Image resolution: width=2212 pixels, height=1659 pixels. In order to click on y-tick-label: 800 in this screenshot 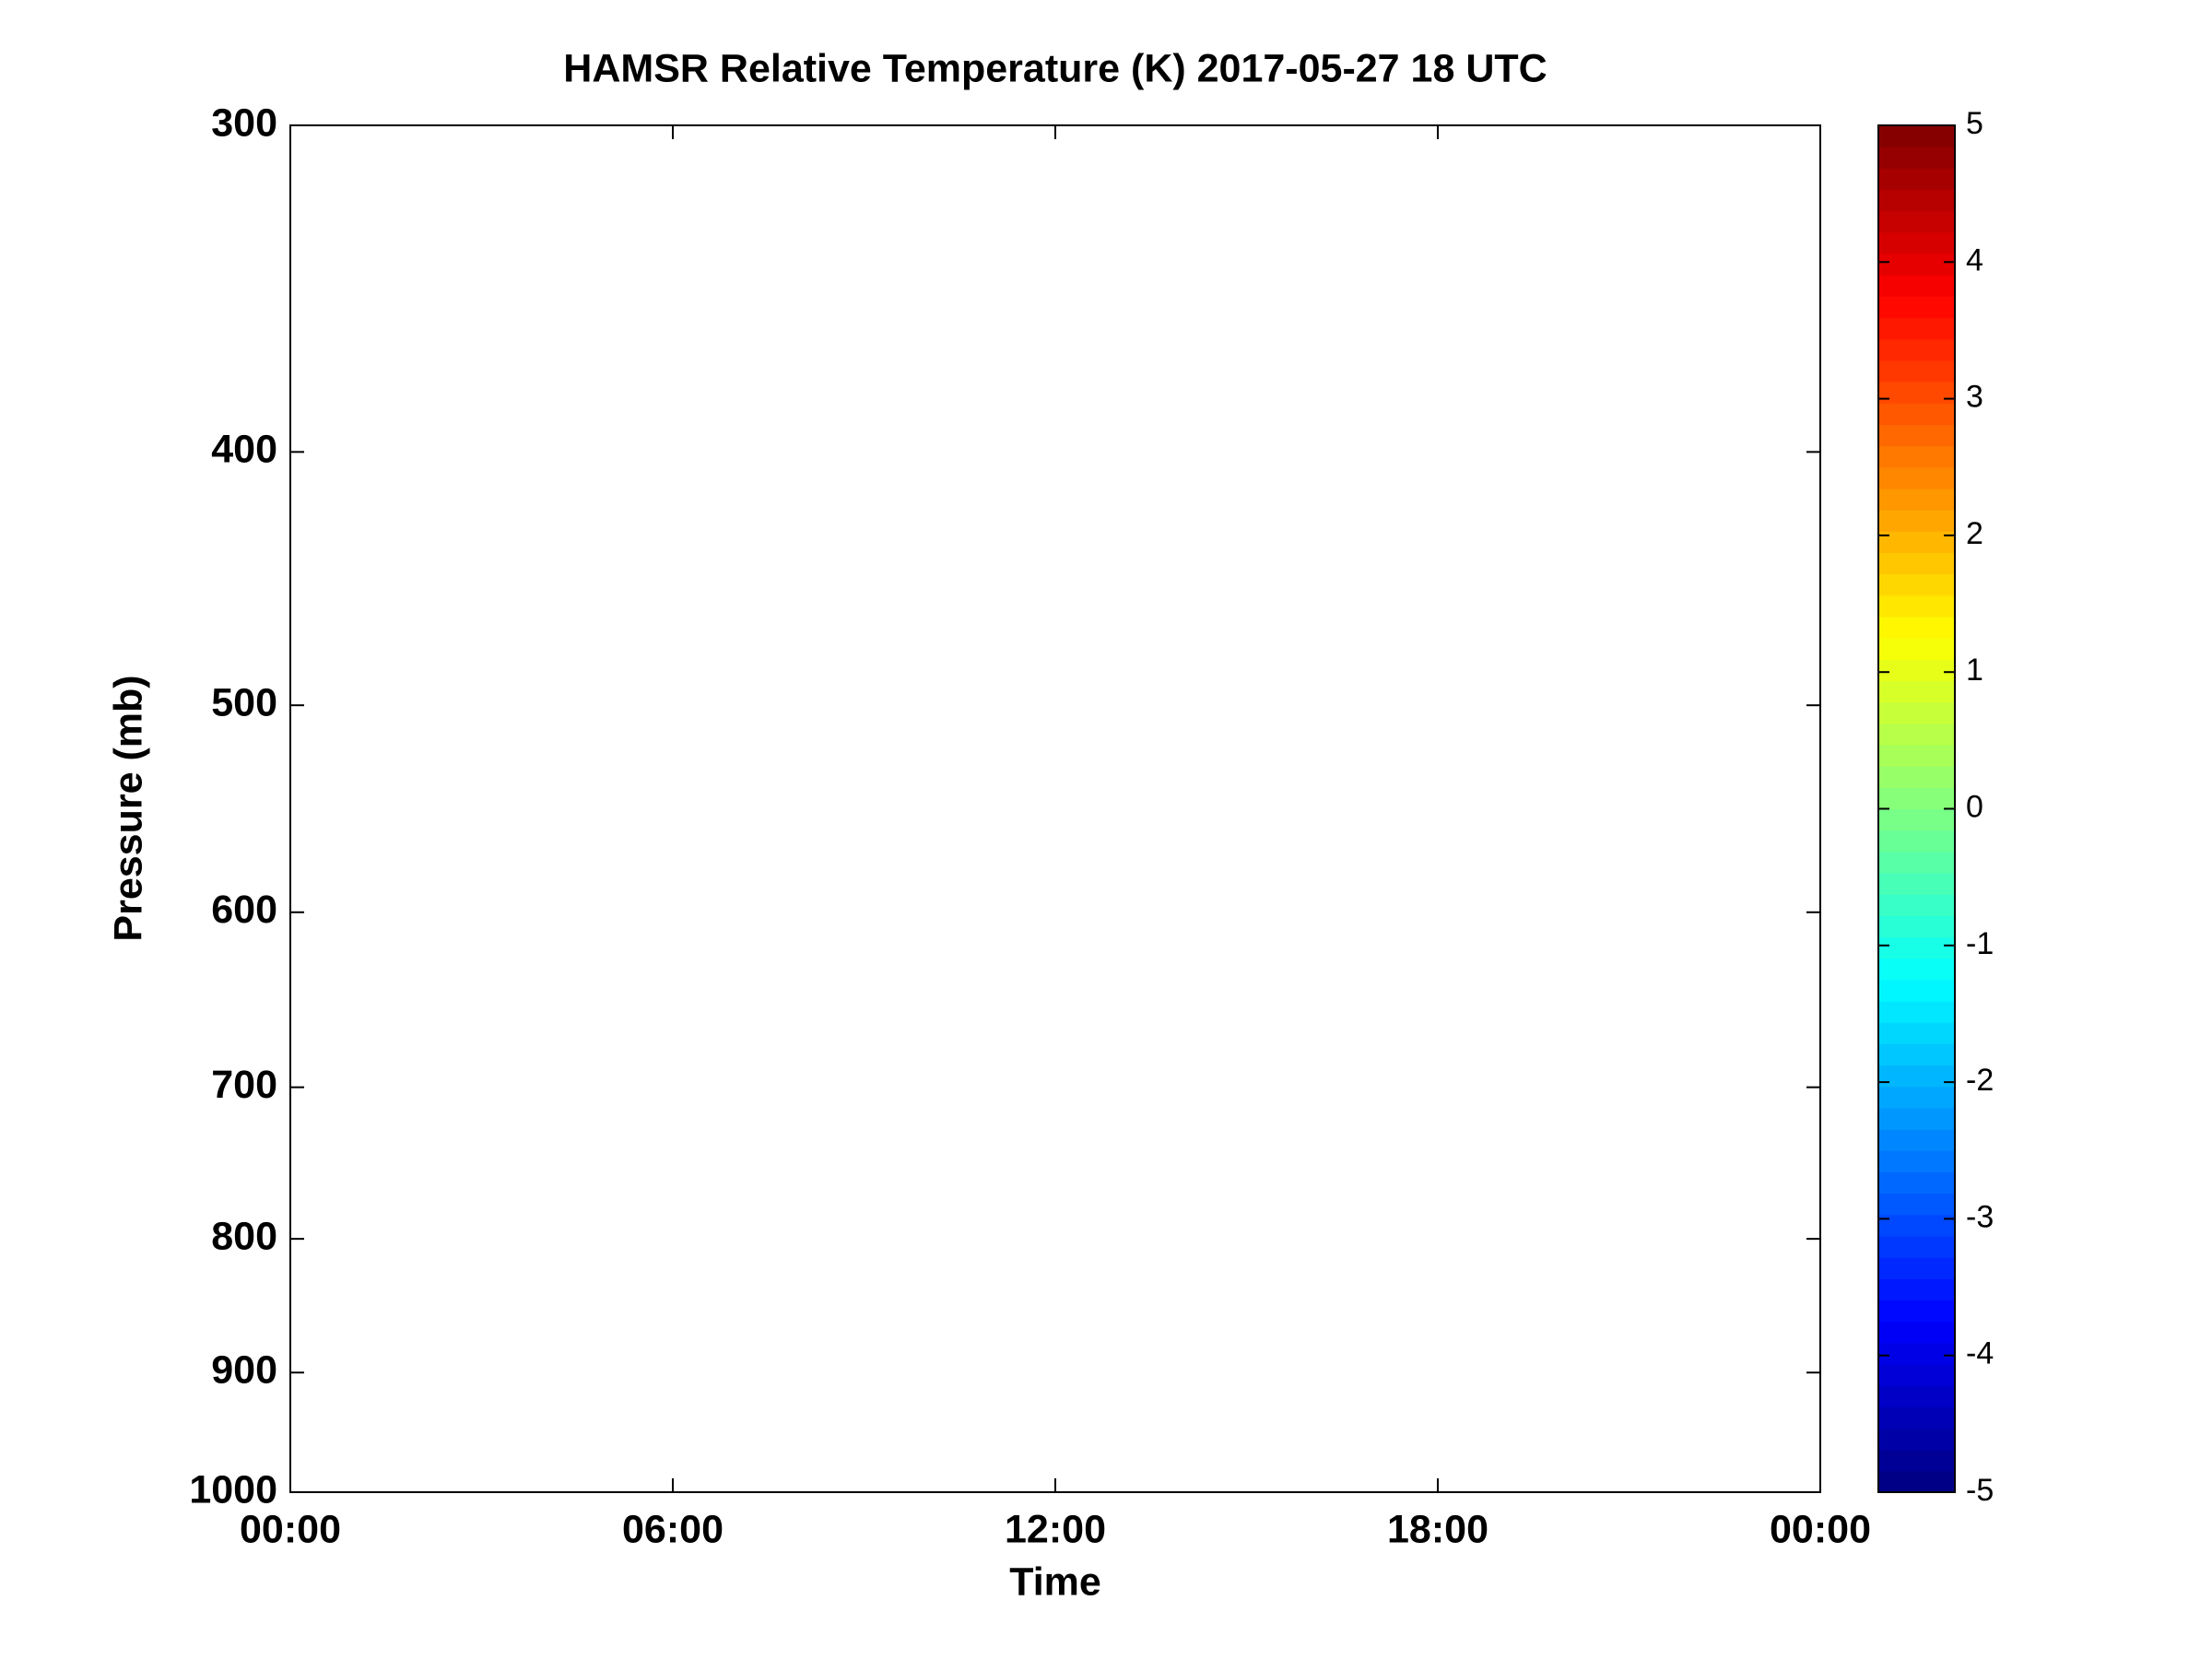, I will do `click(244, 1237)`.